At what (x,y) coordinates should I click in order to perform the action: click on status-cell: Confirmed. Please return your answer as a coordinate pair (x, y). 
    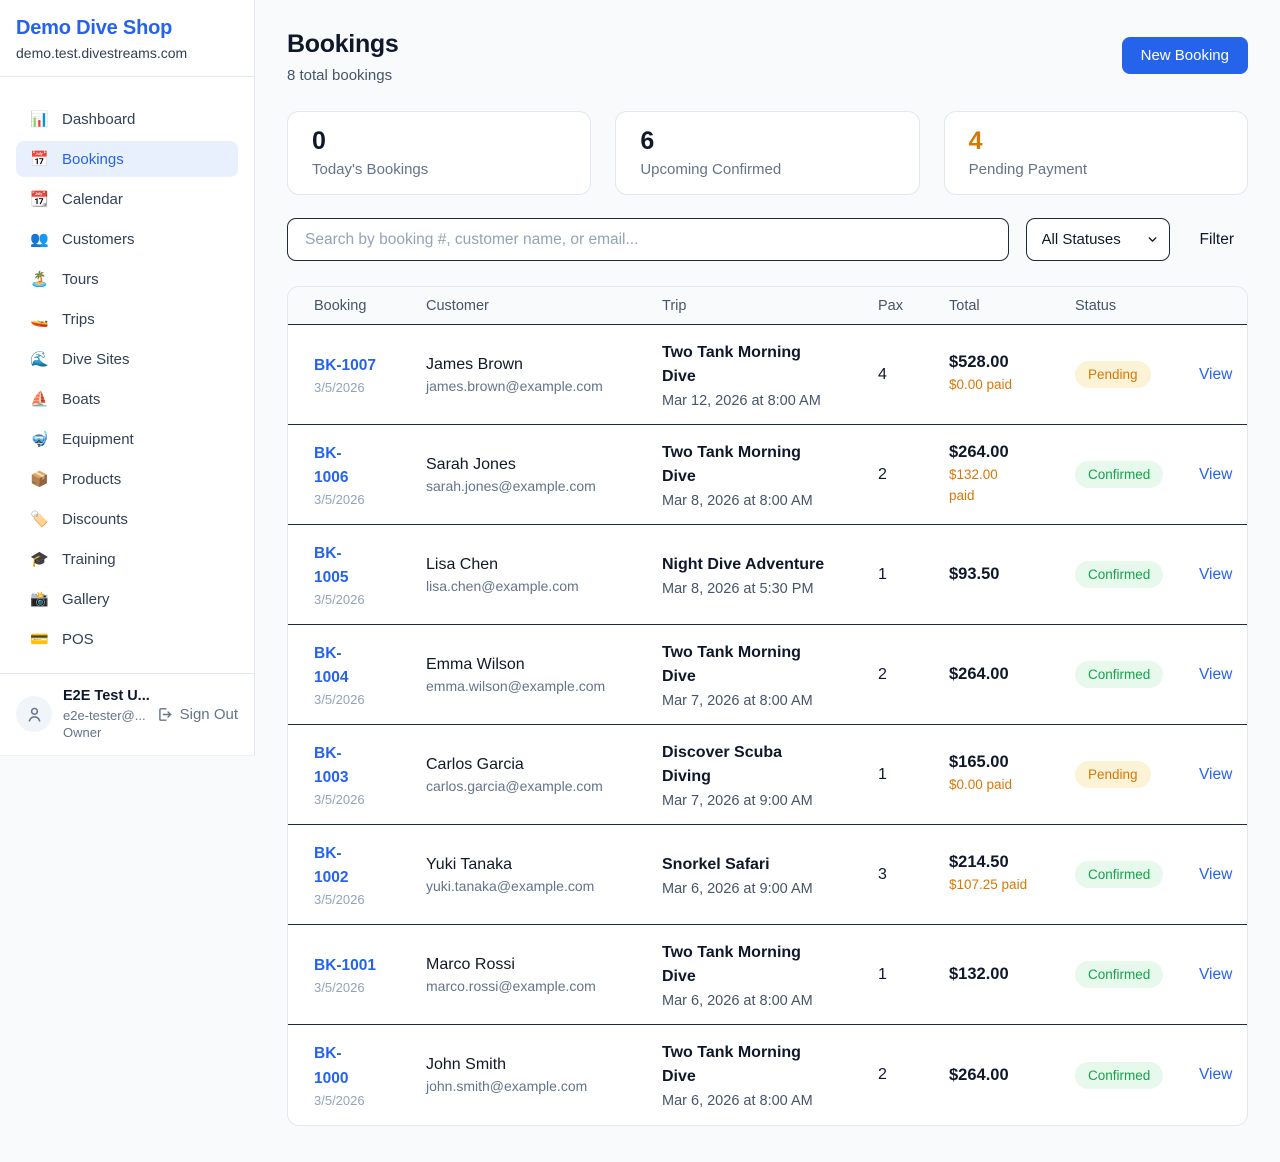
    Looking at the image, I should click on (1131, 674).